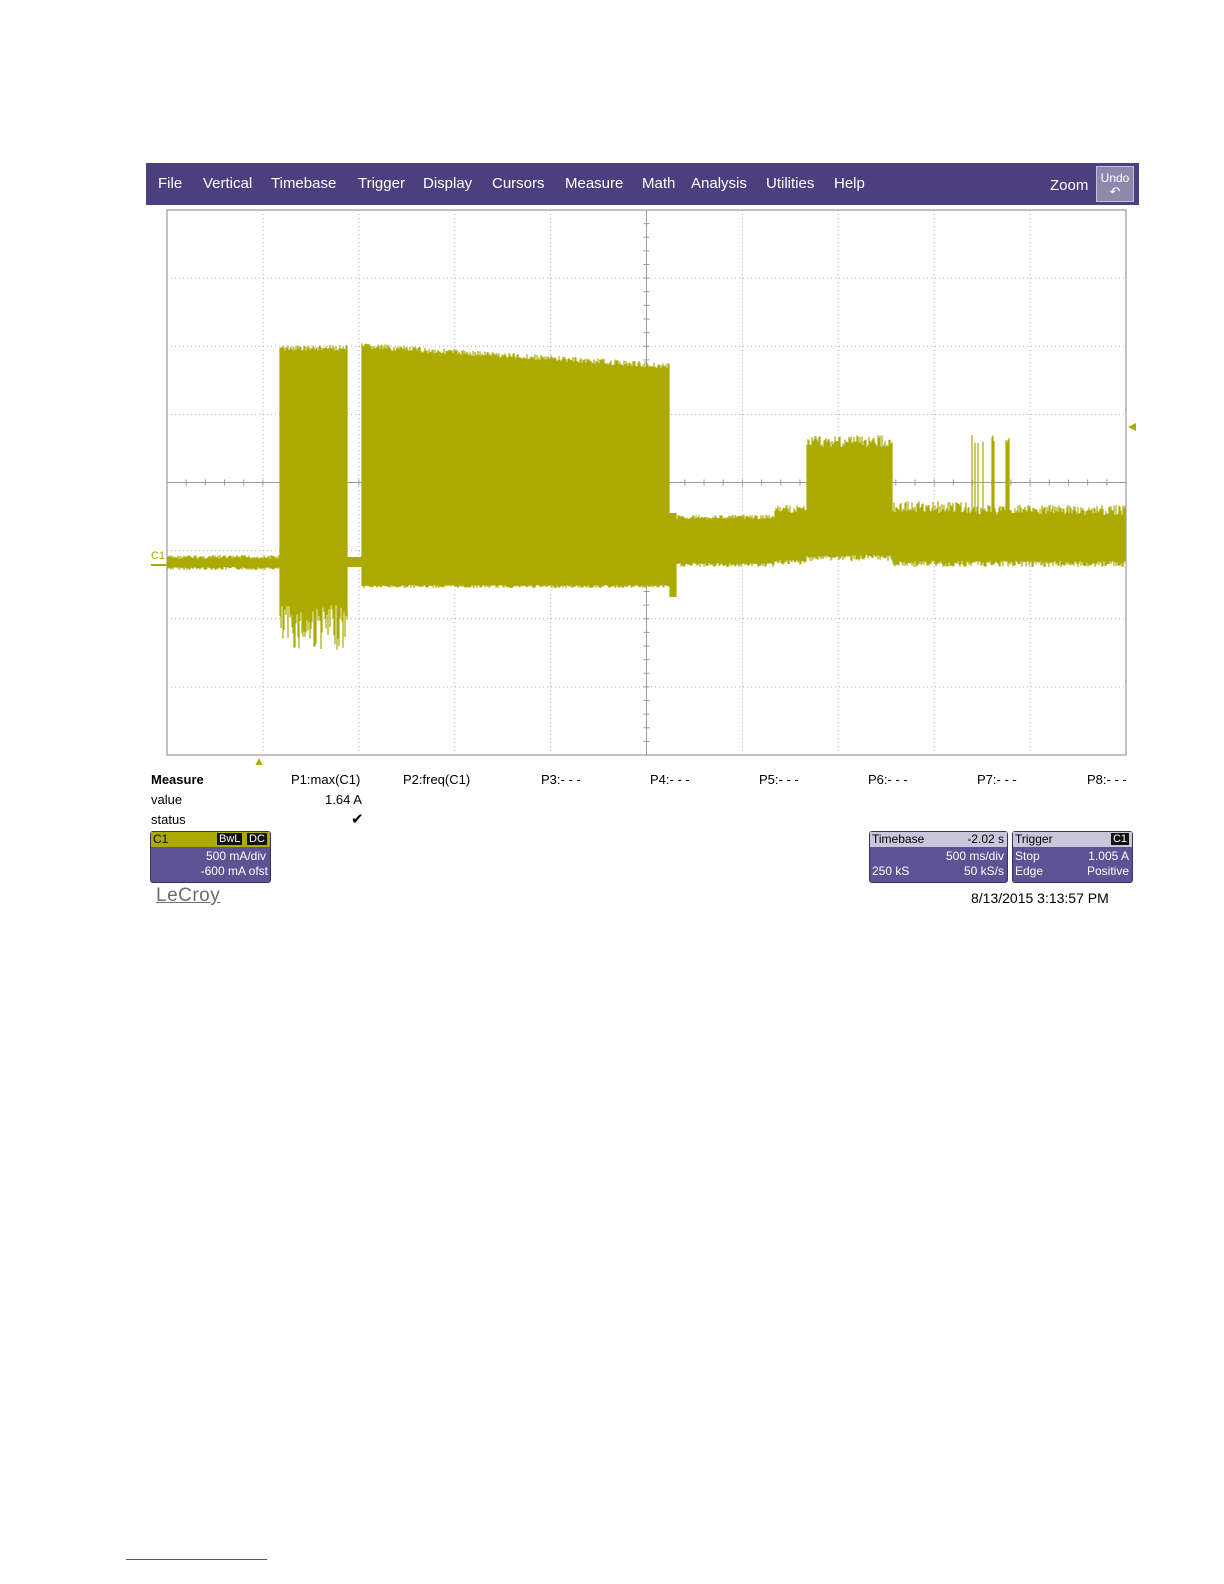  What do you see at coordinates (158, 556) in the screenshot?
I see `channel-label: C1` at bounding box center [158, 556].